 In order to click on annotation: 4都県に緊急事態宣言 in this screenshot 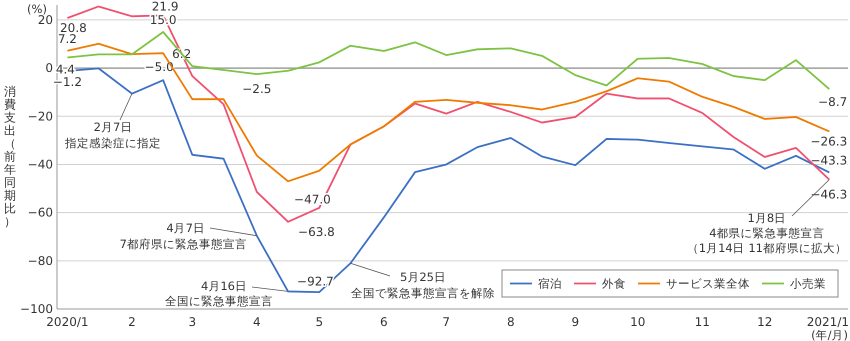, I will do `click(767, 233)`.